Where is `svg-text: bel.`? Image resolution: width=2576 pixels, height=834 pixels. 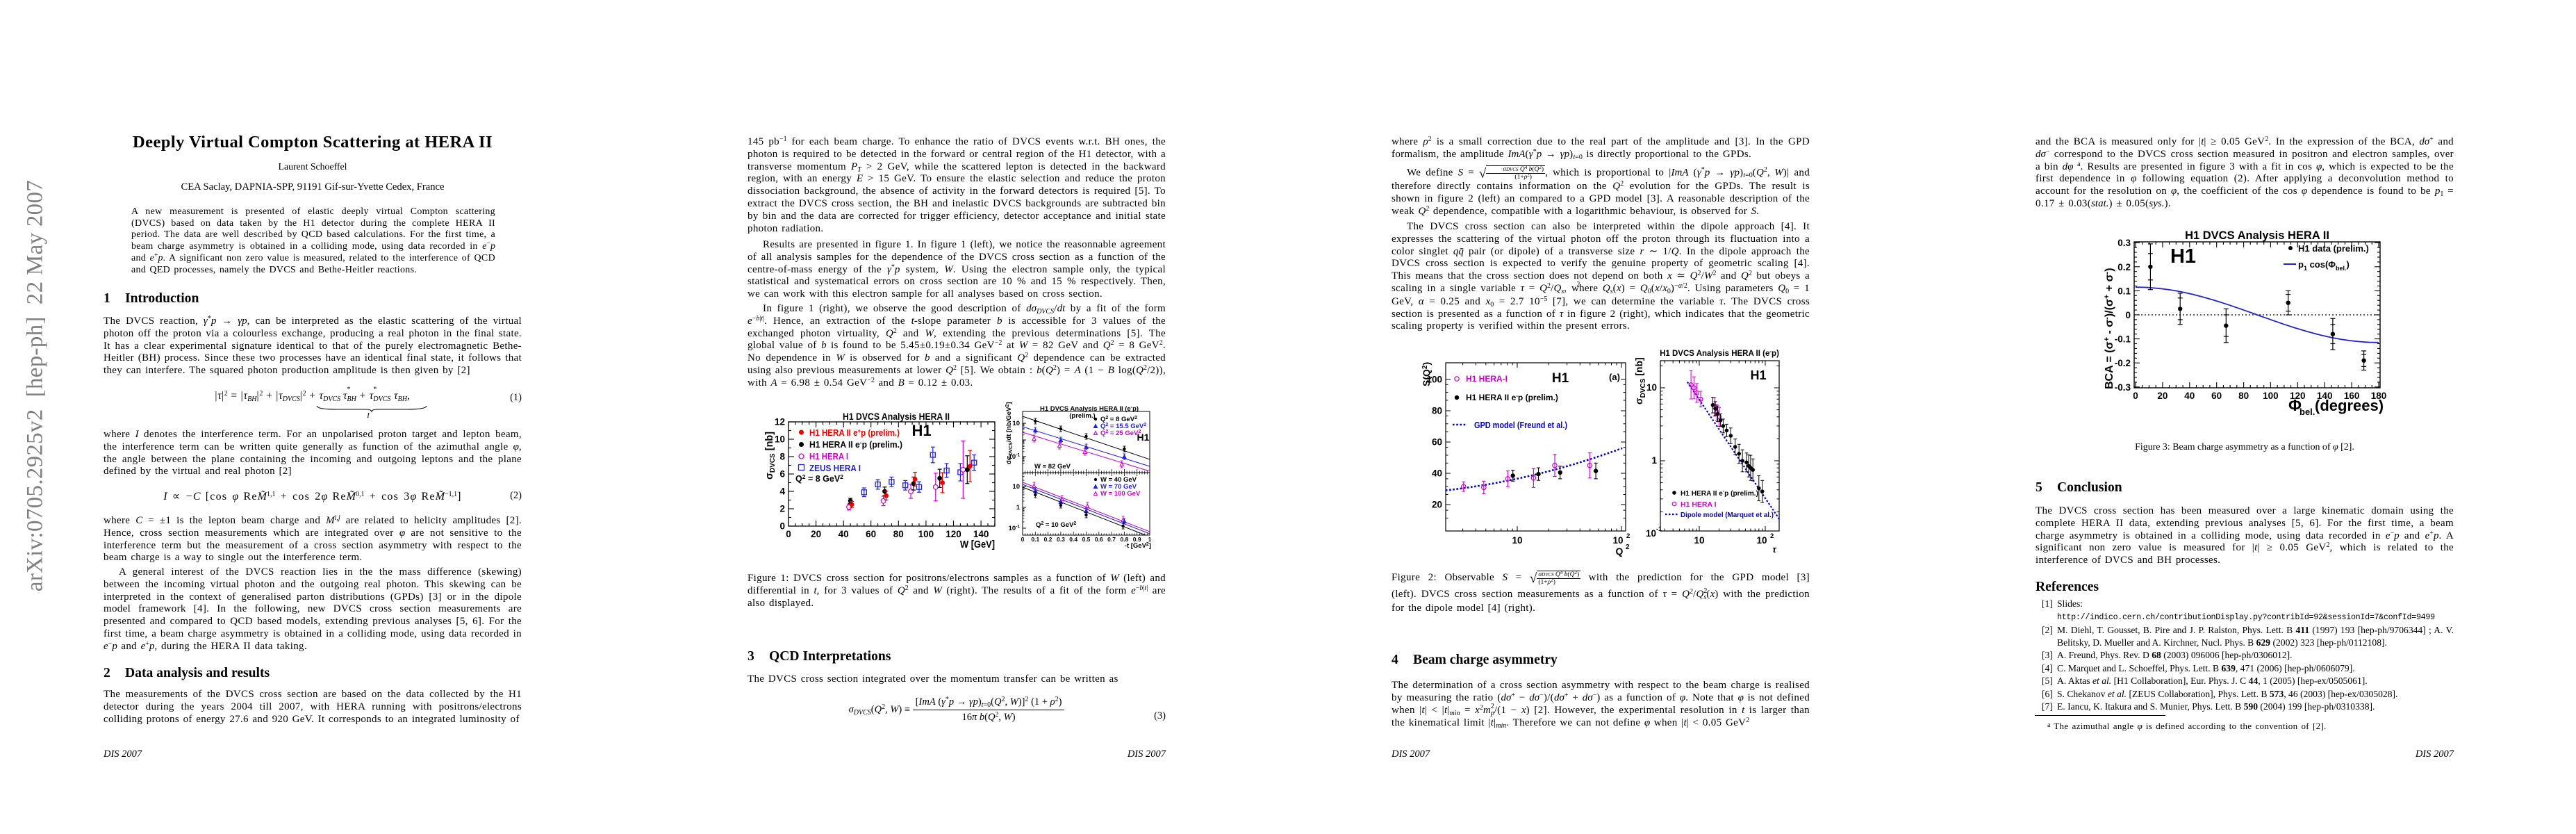 svg-text: bel. is located at coordinates (2308, 412).